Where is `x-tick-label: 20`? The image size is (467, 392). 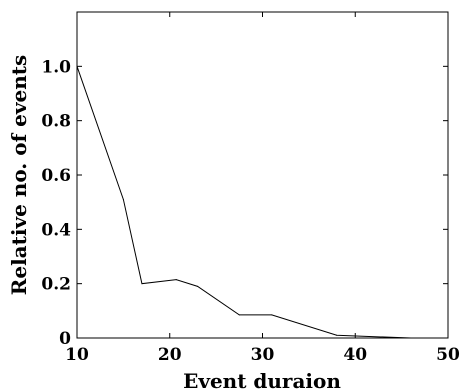
x-tick-label: 20 is located at coordinates (170, 355).